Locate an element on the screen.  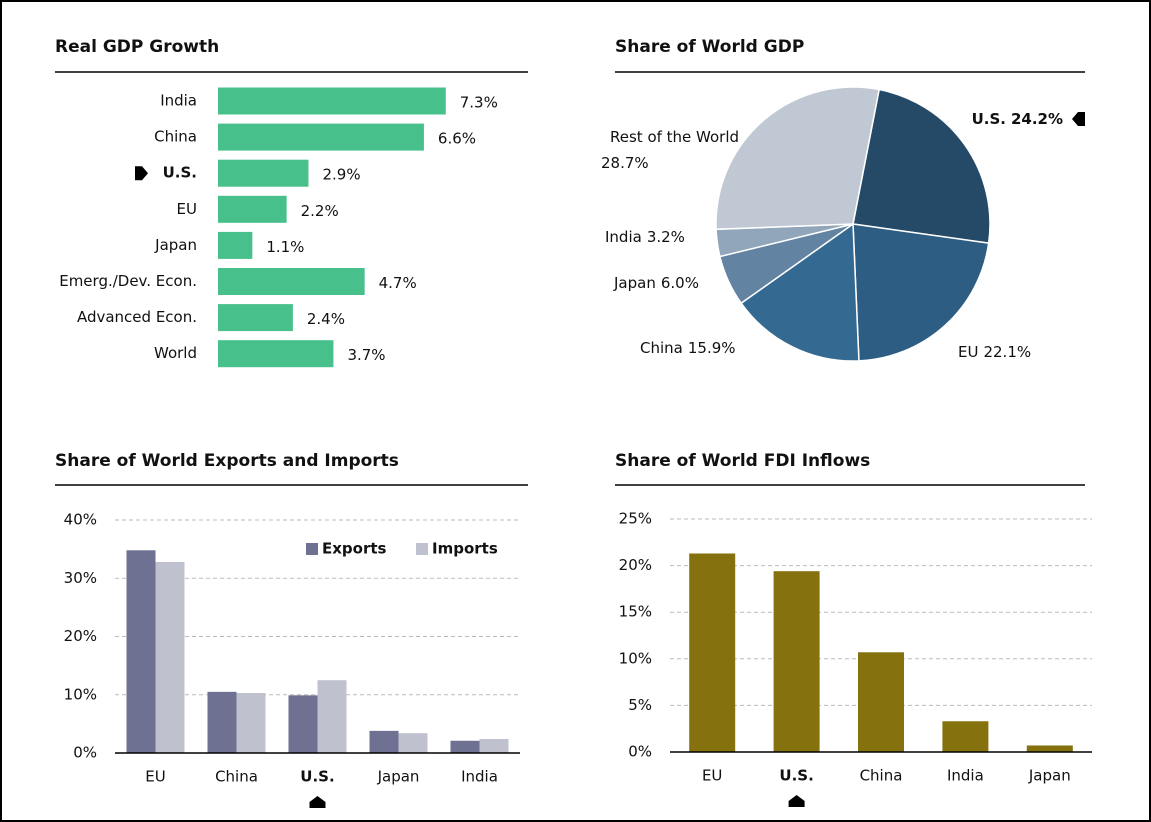
slice-category: India is located at coordinates (623, 237).